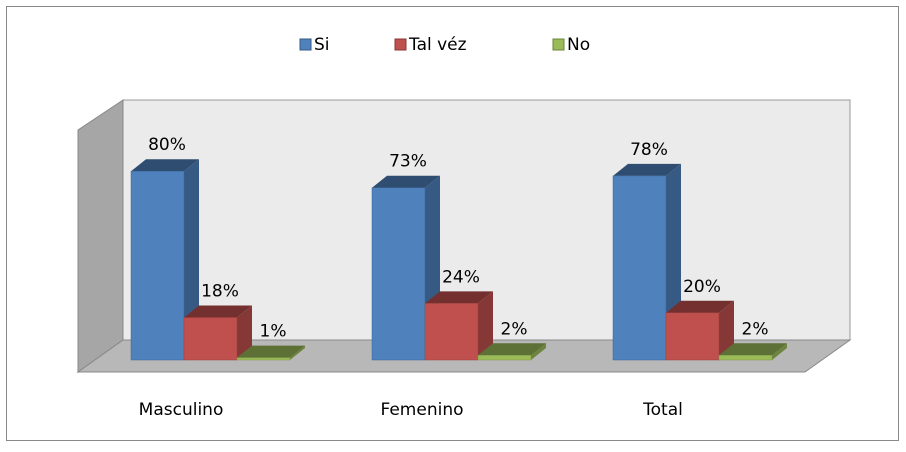 The height and width of the screenshot is (452, 906). I want to click on data-label: 80%, so click(167, 145).